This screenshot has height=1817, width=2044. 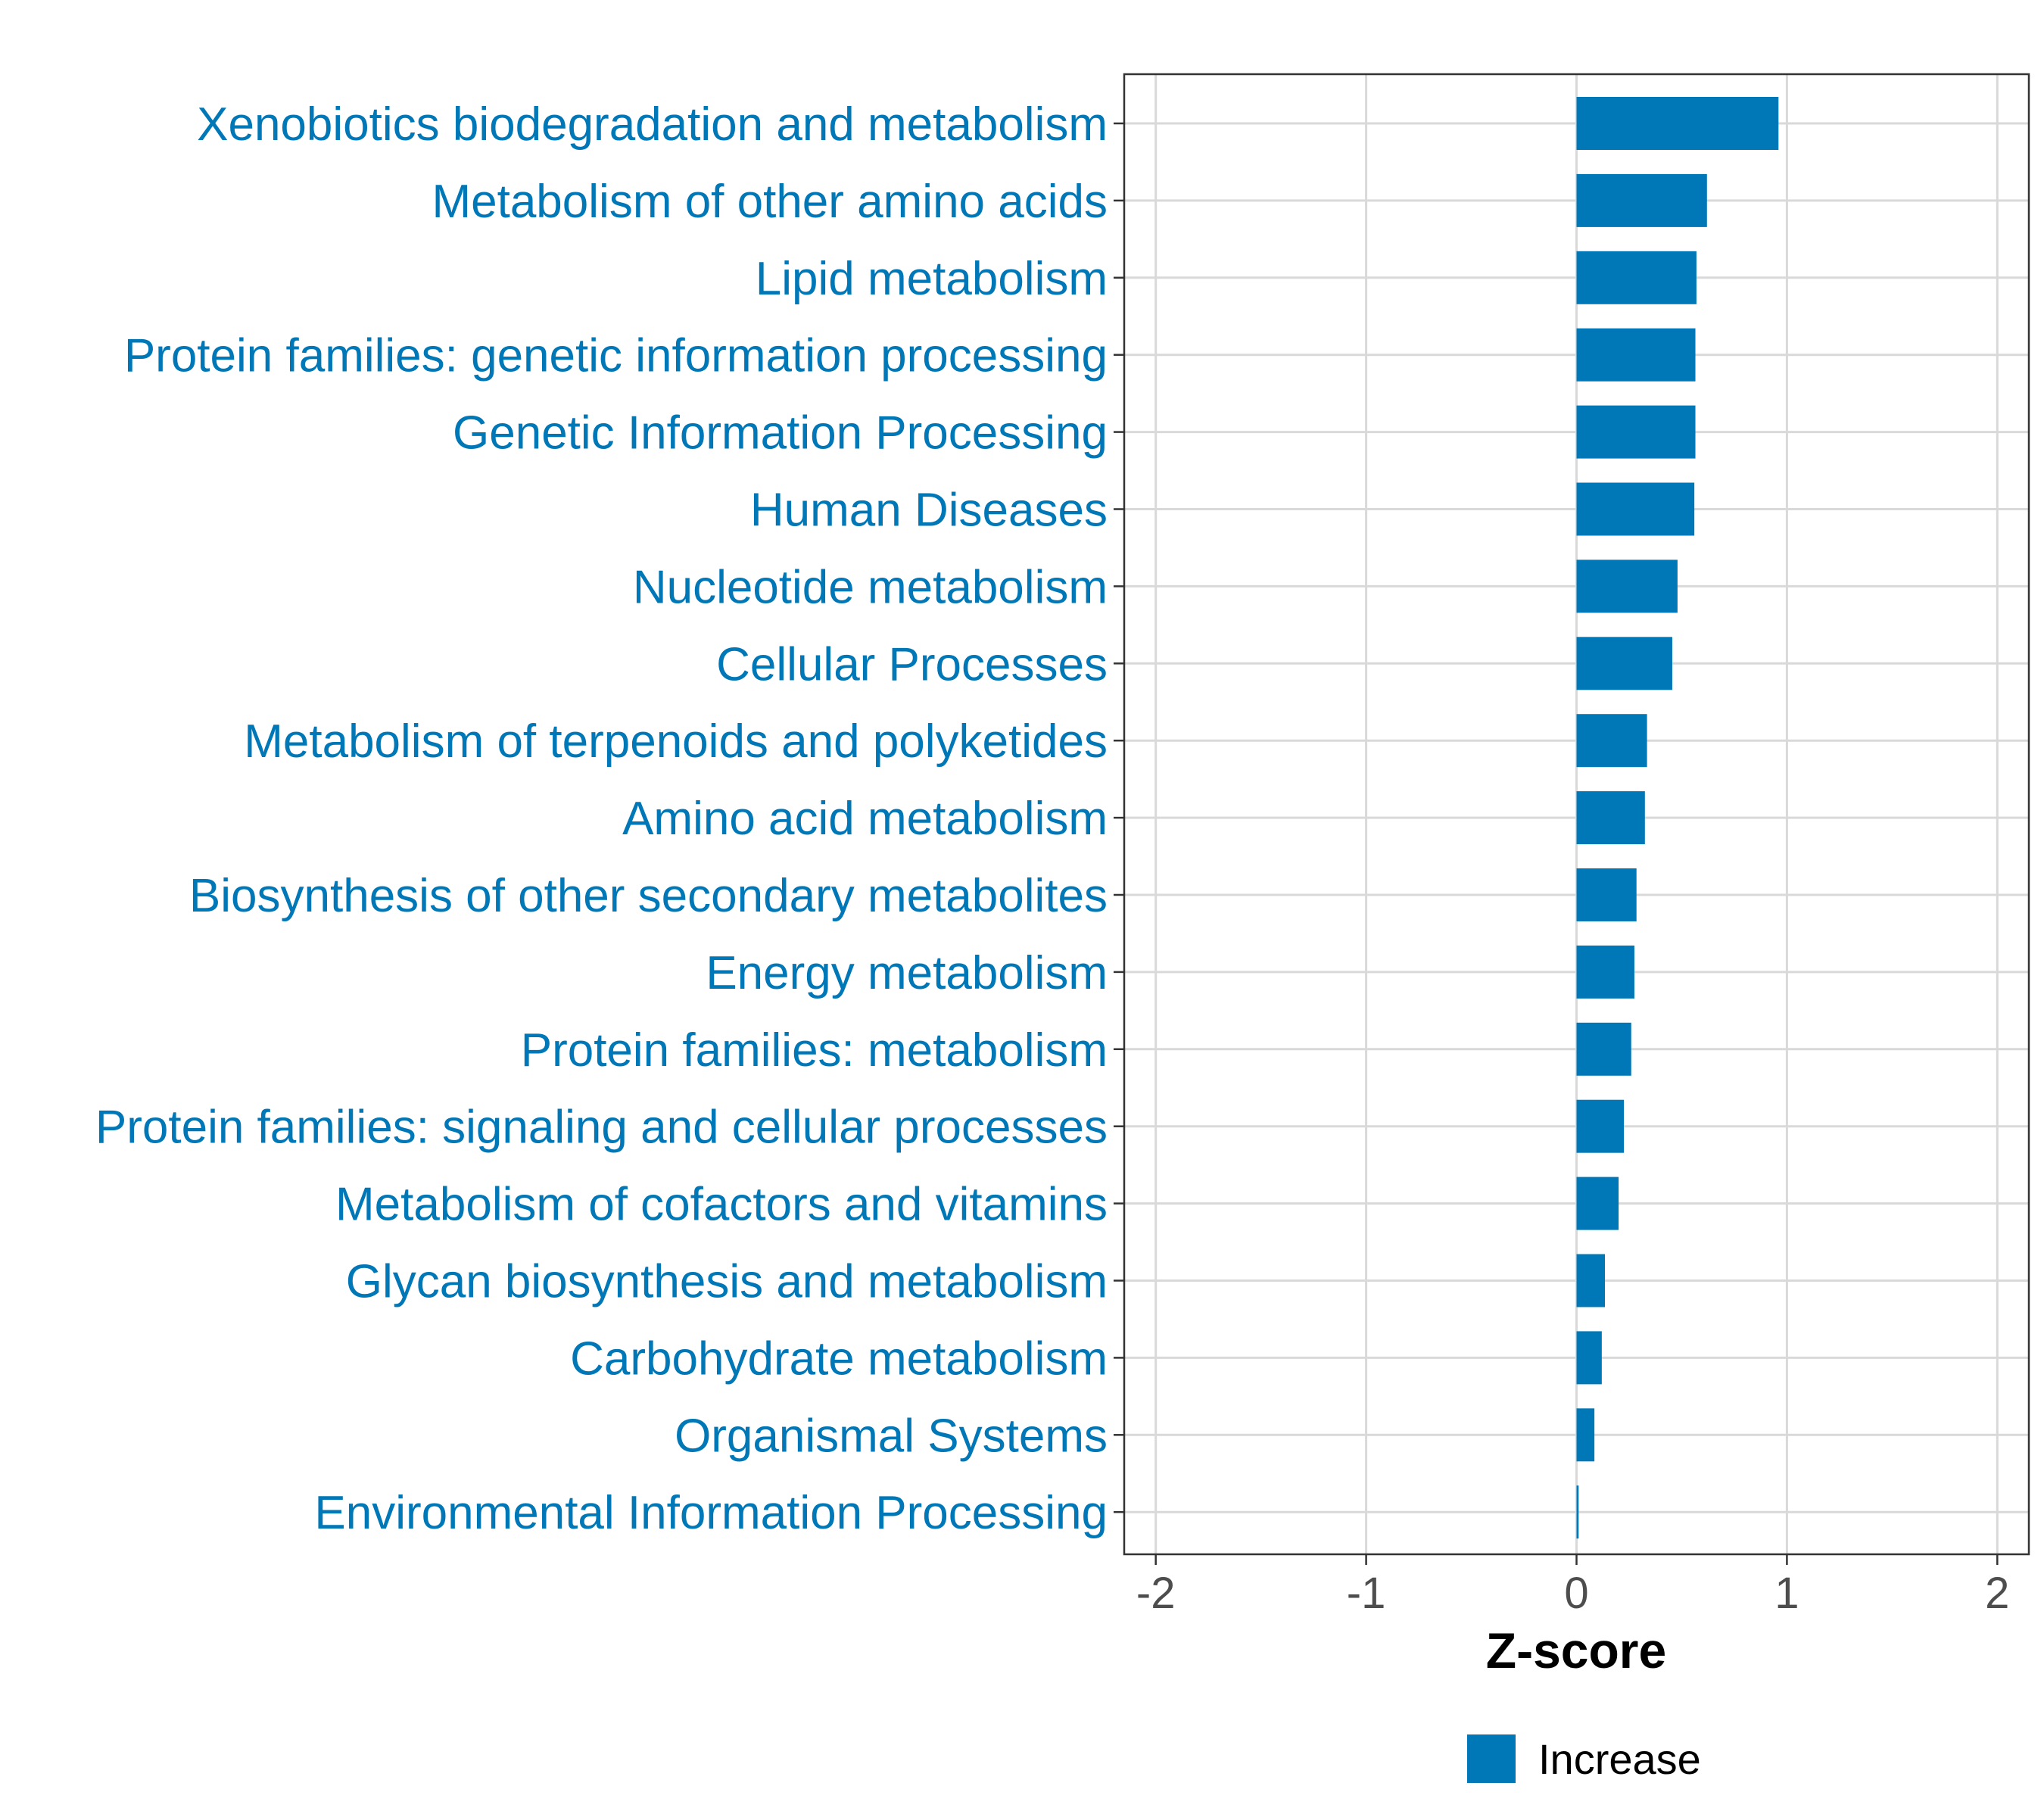 What do you see at coordinates (1576, 1650) in the screenshot?
I see `x-axis-title: Z-score` at bounding box center [1576, 1650].